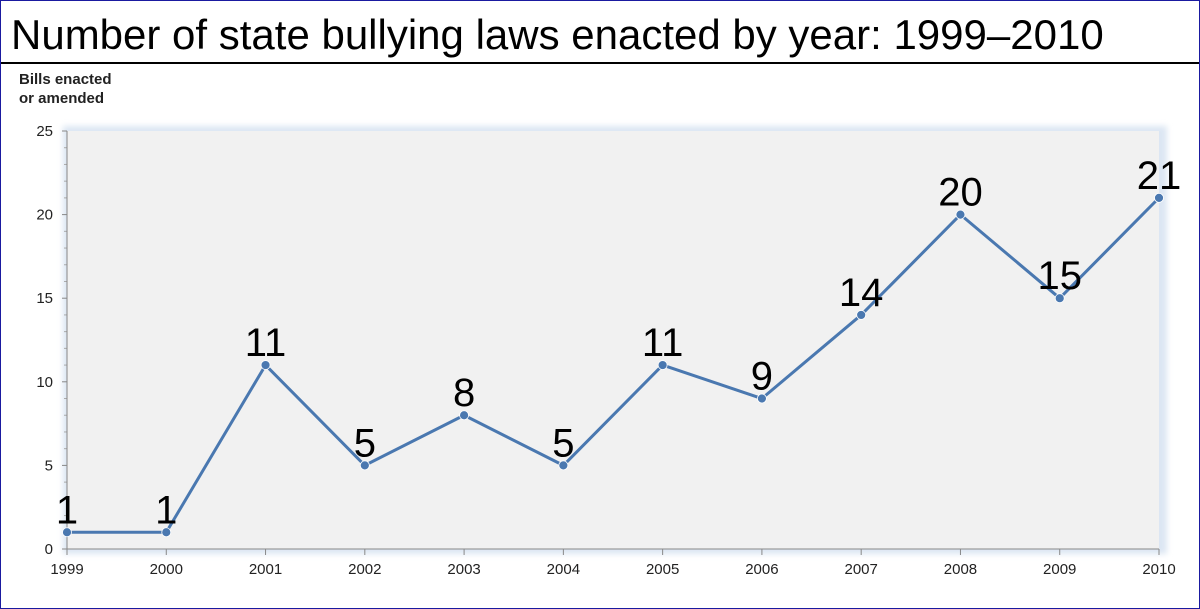  What do you see at coordinates (861, 293) in the screenshot?
I see `data-label: 14` at bounding box center [861, 293].